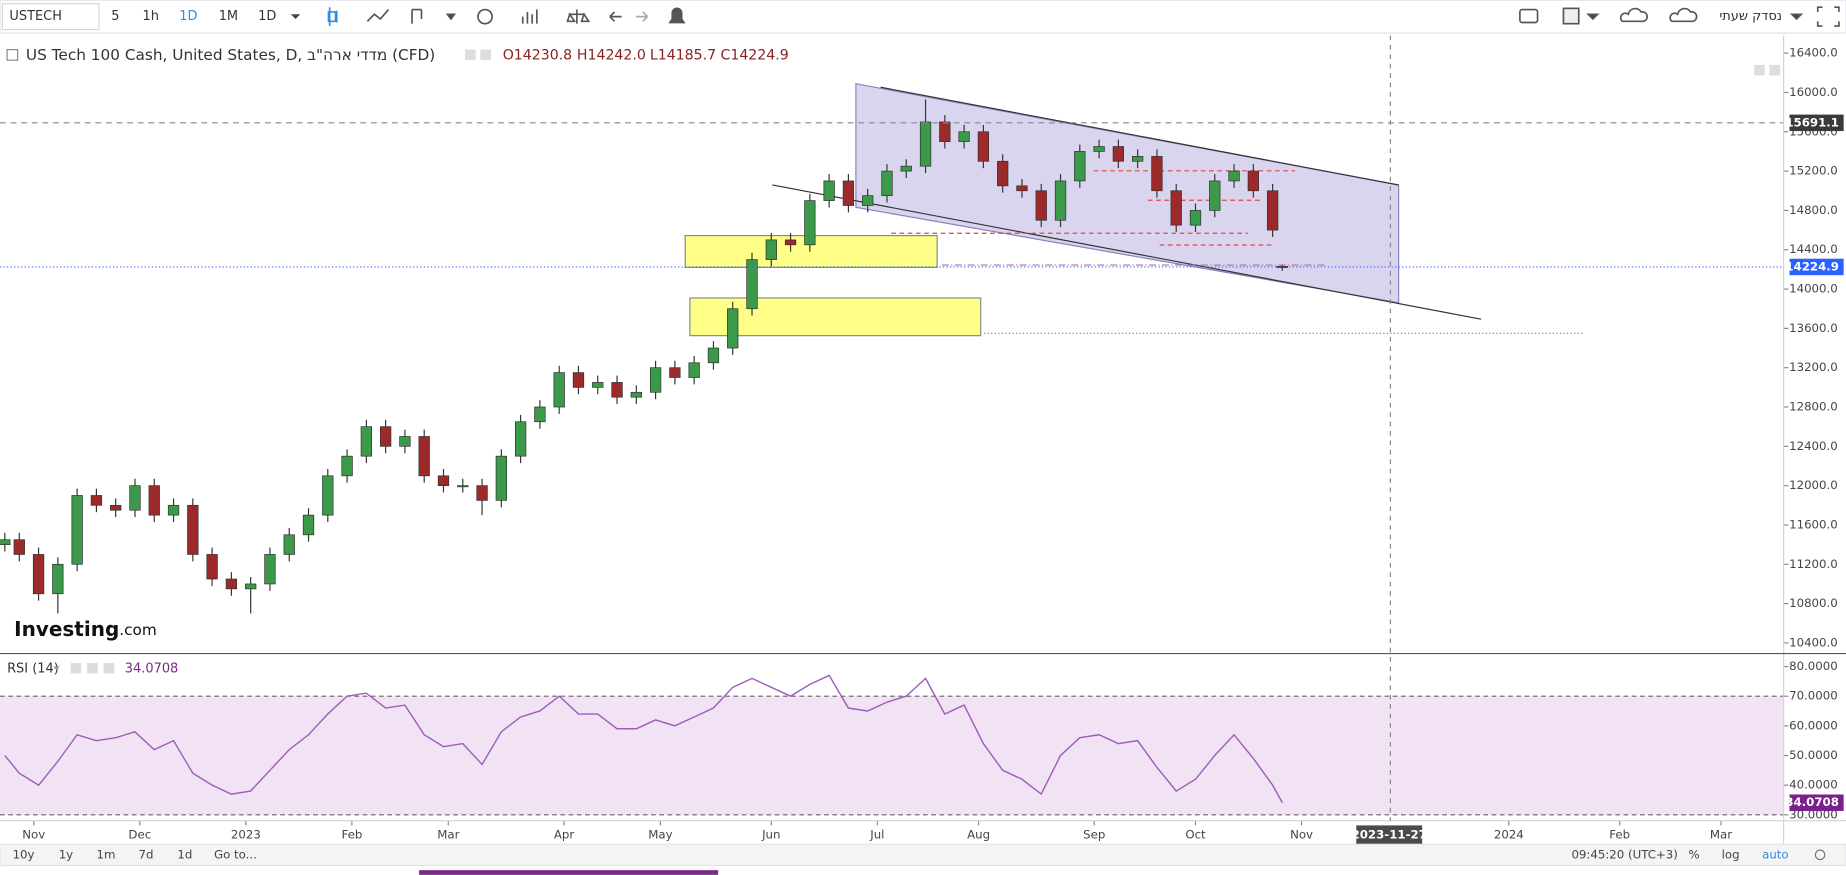 The image size is (1846, 875). I want to click on y-tick-label: 11600.0, so click(1813, 524).